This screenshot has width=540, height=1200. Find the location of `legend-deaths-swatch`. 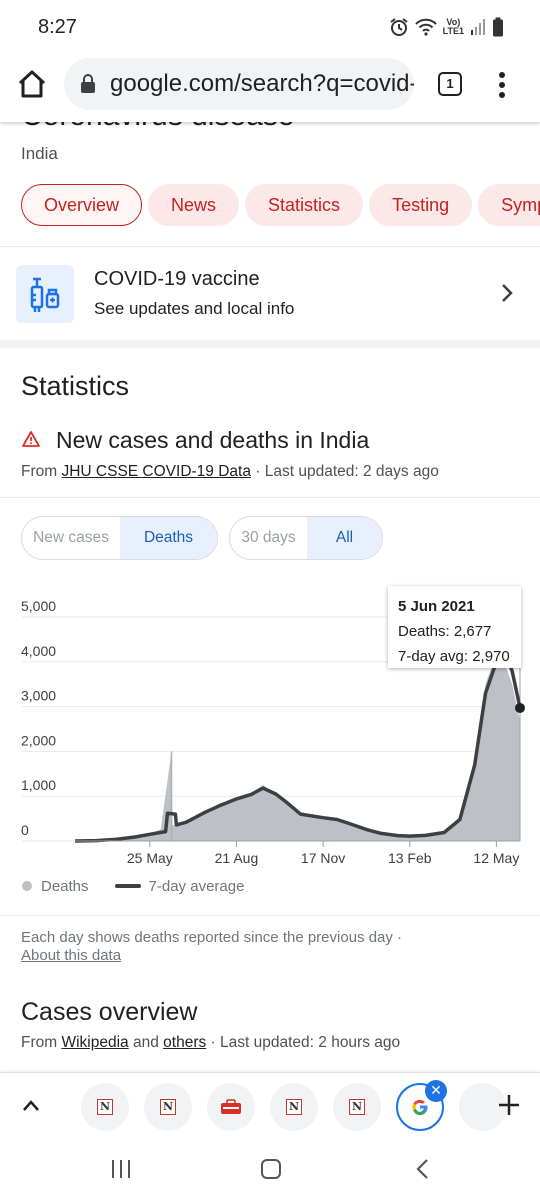

legend-deaths-swatch is located at coordinates (27, 886).